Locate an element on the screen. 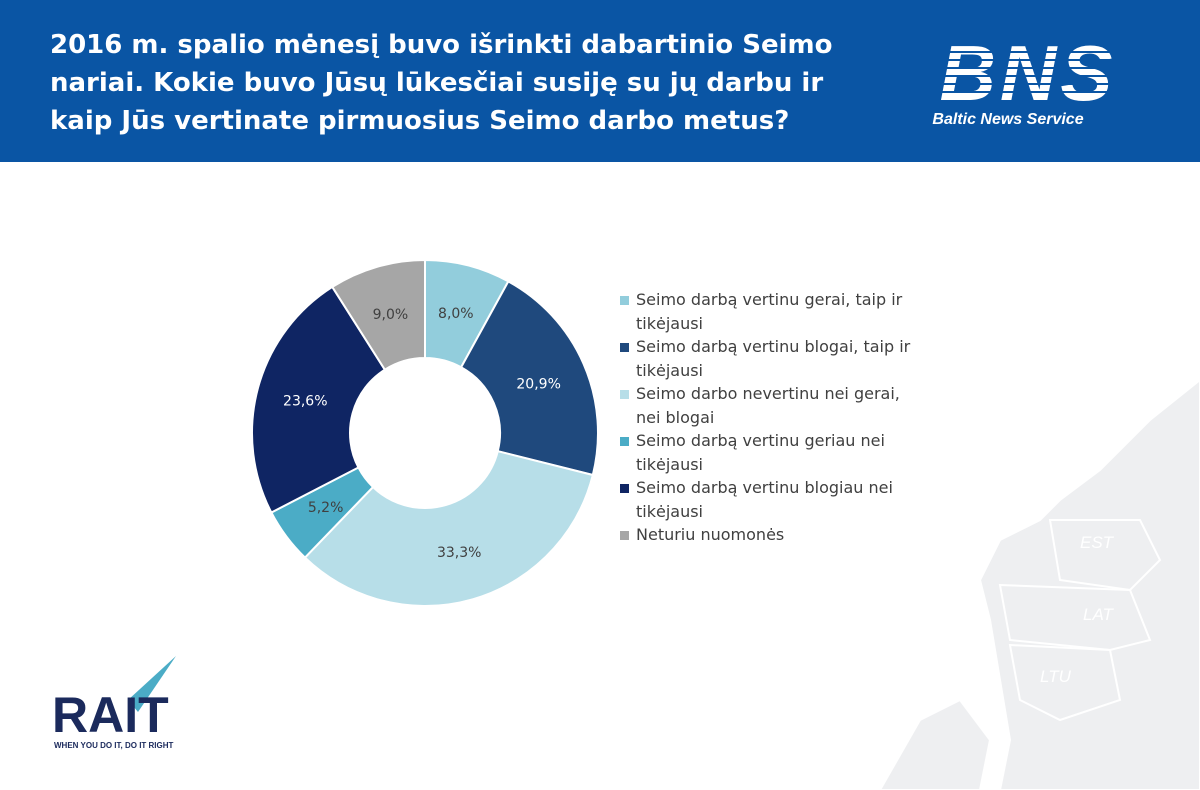  logo-caption: Baltic News Service is located at coordinates (1007, 119).